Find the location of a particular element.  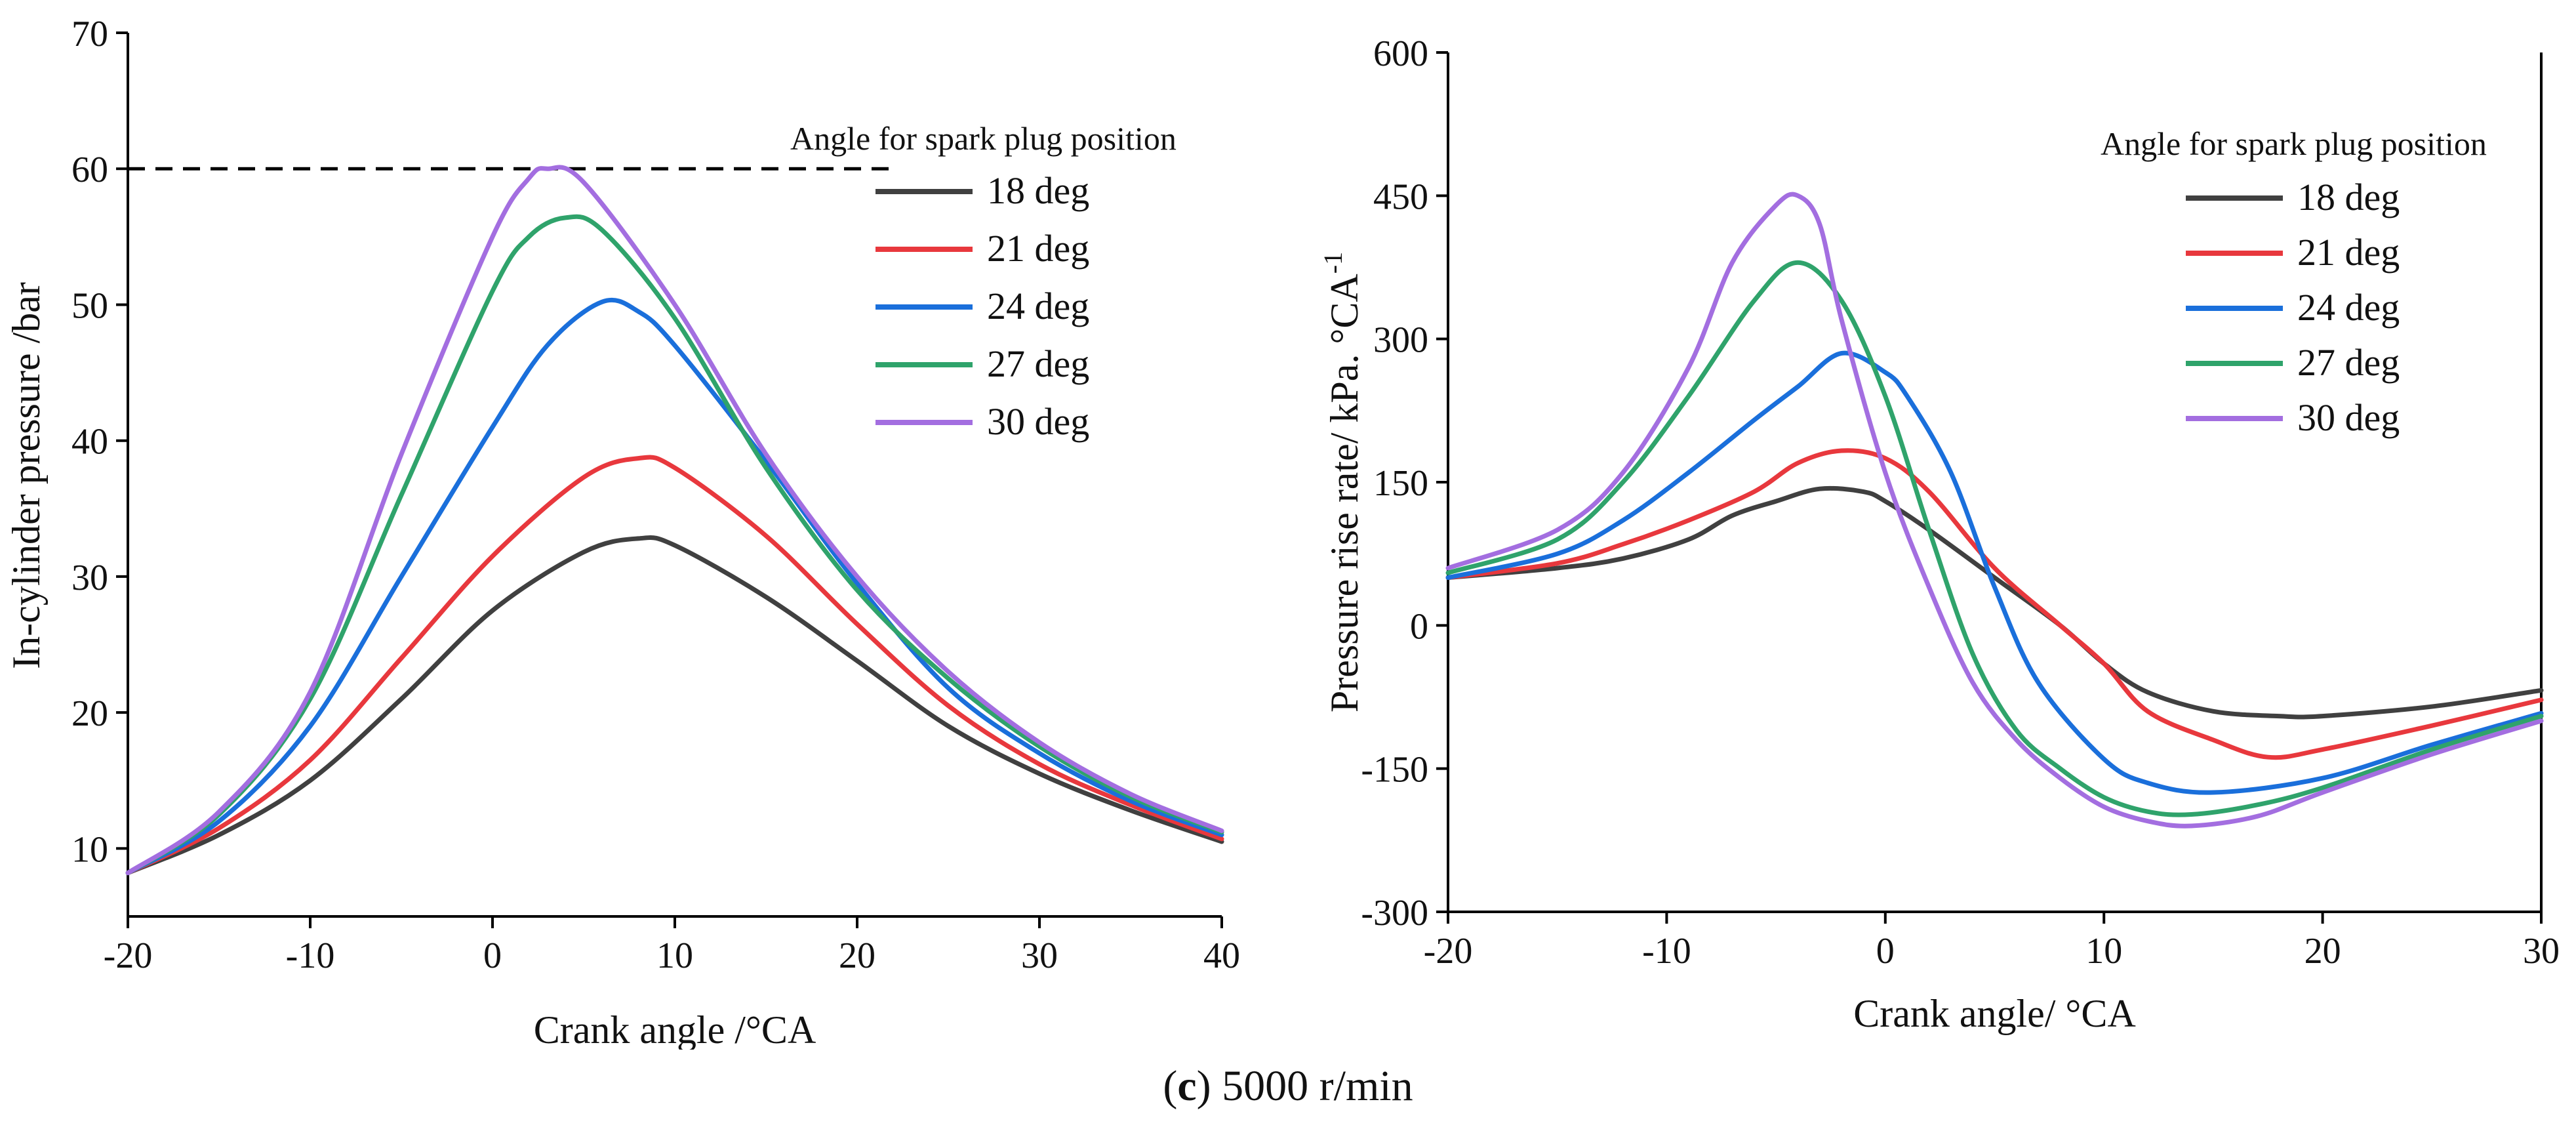

y-tick-label: 450 is located at coordinates (1400, 197).